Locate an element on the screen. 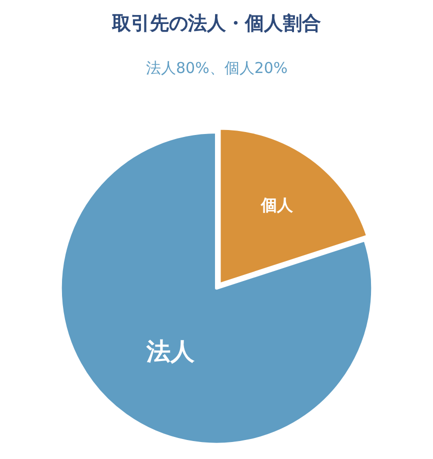  slice-label: 法人 is located at coordinates (171, 351).